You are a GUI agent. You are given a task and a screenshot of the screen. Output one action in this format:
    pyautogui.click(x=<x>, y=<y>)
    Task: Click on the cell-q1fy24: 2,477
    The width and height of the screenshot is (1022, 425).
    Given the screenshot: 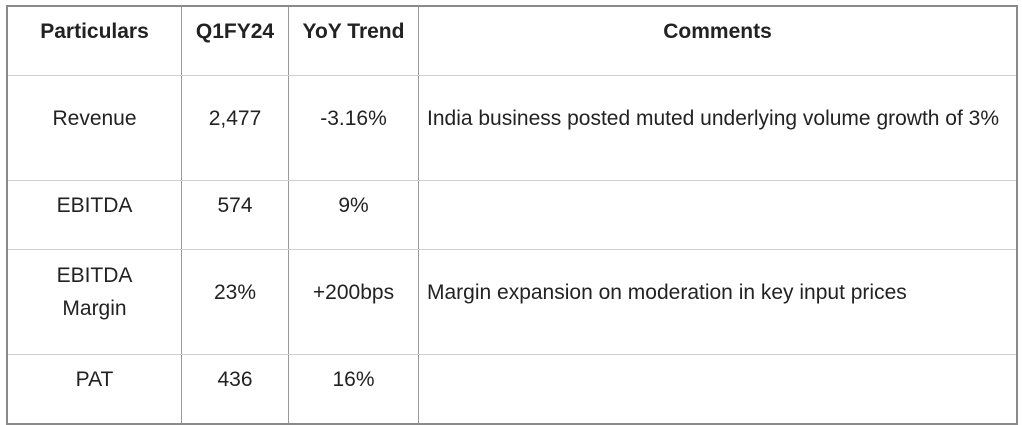 What is the action you would take?
    pyautogui.click(x=235, y=128)
    